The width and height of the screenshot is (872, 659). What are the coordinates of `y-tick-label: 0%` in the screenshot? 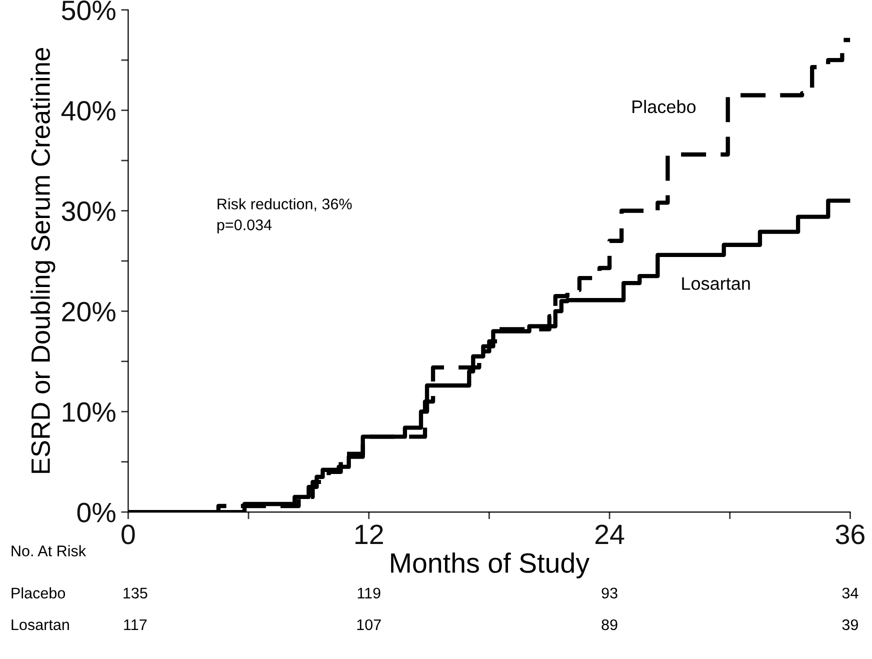 It's located at (96, 512).